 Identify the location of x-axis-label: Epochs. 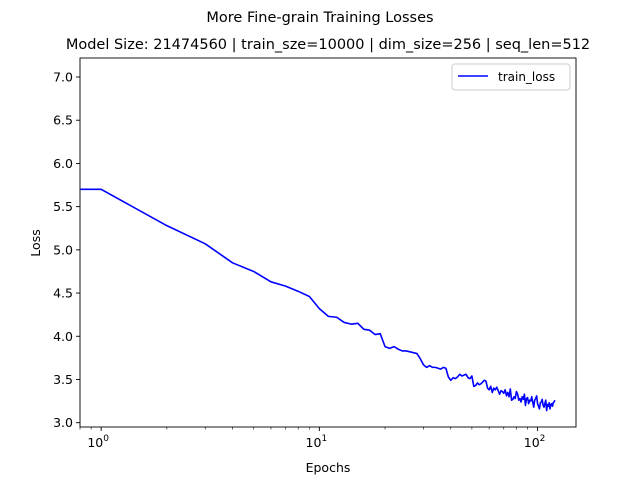
(328, 467).